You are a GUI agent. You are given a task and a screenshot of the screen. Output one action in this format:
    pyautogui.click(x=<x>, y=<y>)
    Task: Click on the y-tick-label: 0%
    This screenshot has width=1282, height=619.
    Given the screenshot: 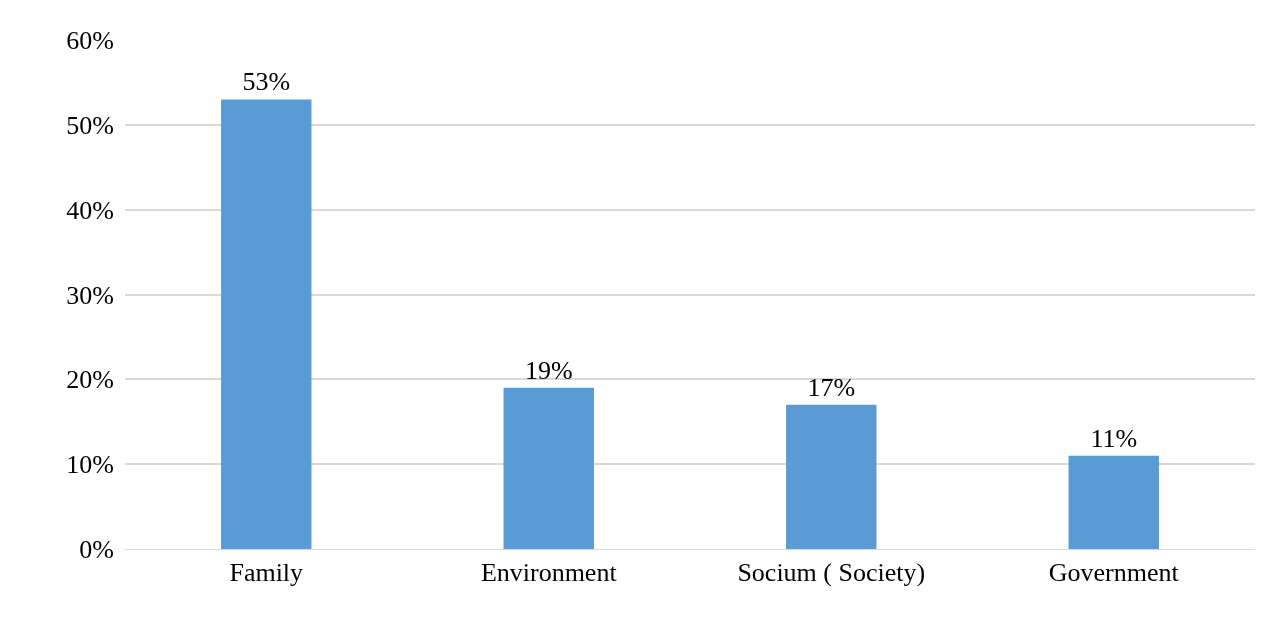 What is the action you would take?
    pyautogui.click(x=96, y=550)
    